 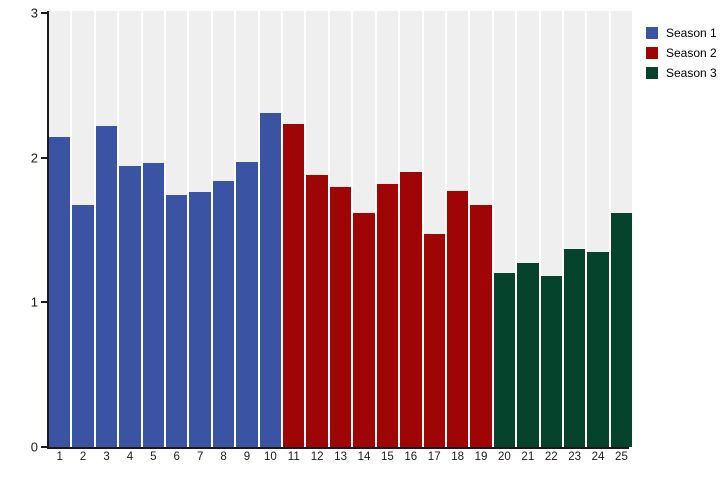 What do you see at coordinates (457, 457) in the screenshot?
I see `x-tick-label-18: 18` at bounding box center [457, 457].